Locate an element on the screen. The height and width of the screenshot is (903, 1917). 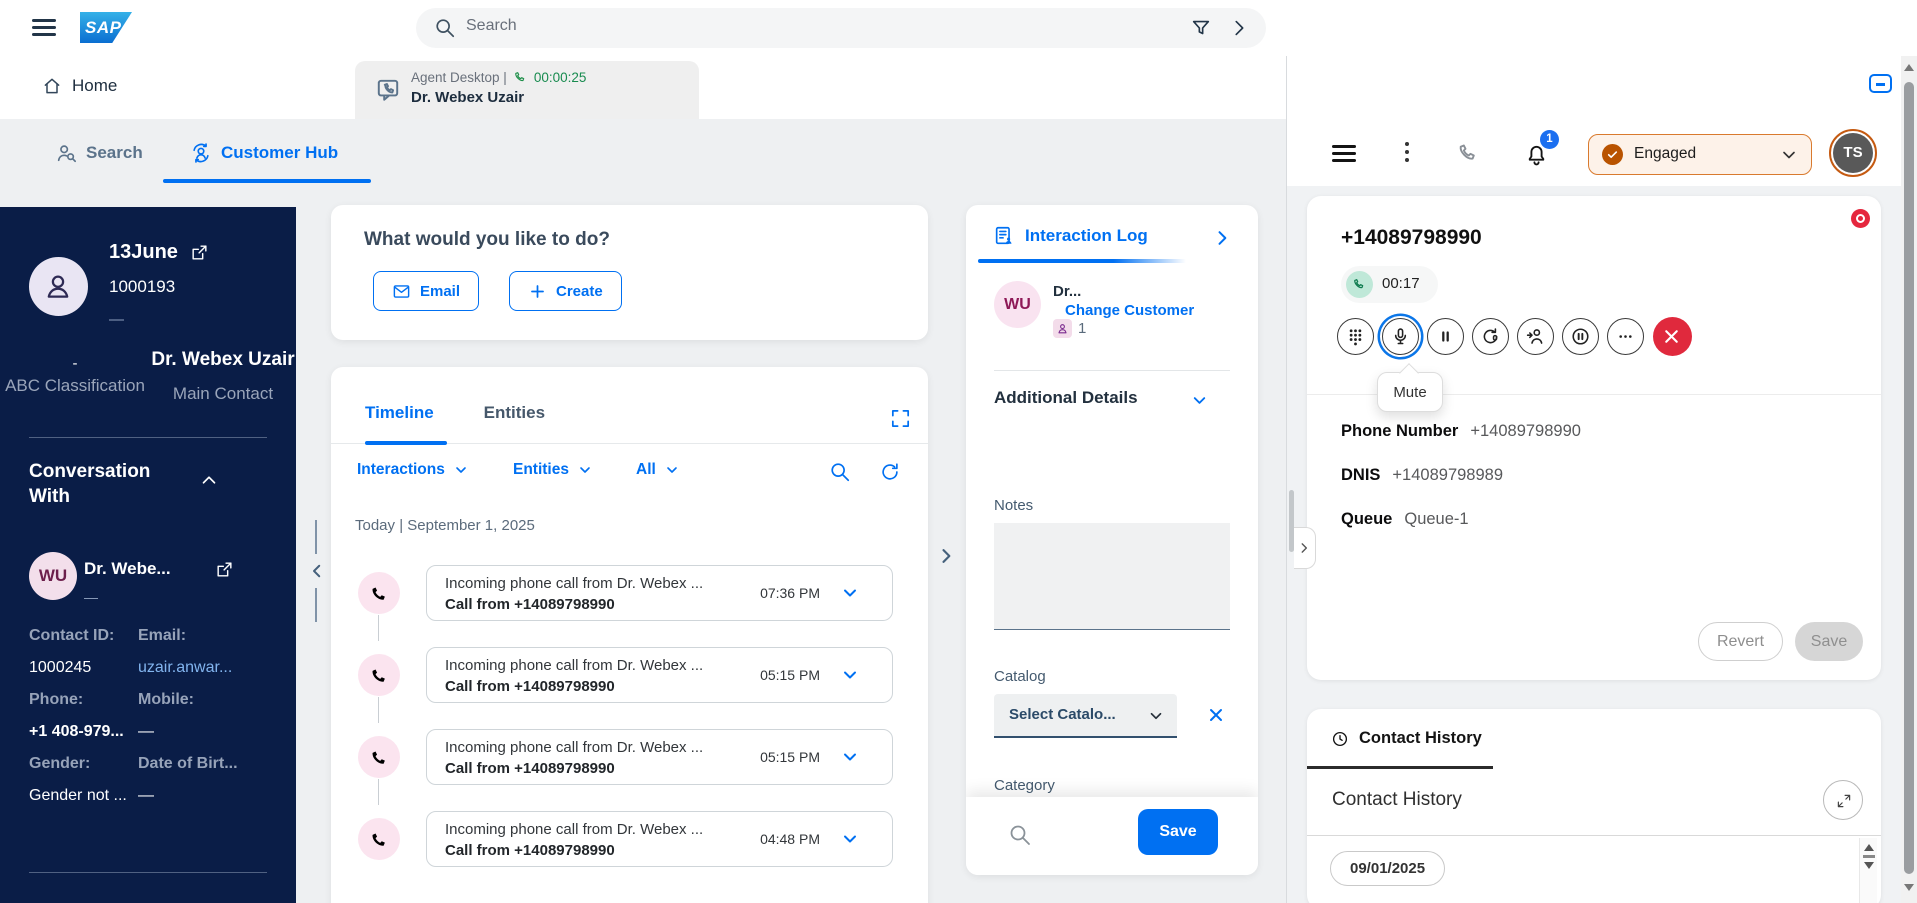
breadcrumb-home: Home is located at coordinates (79, 86).